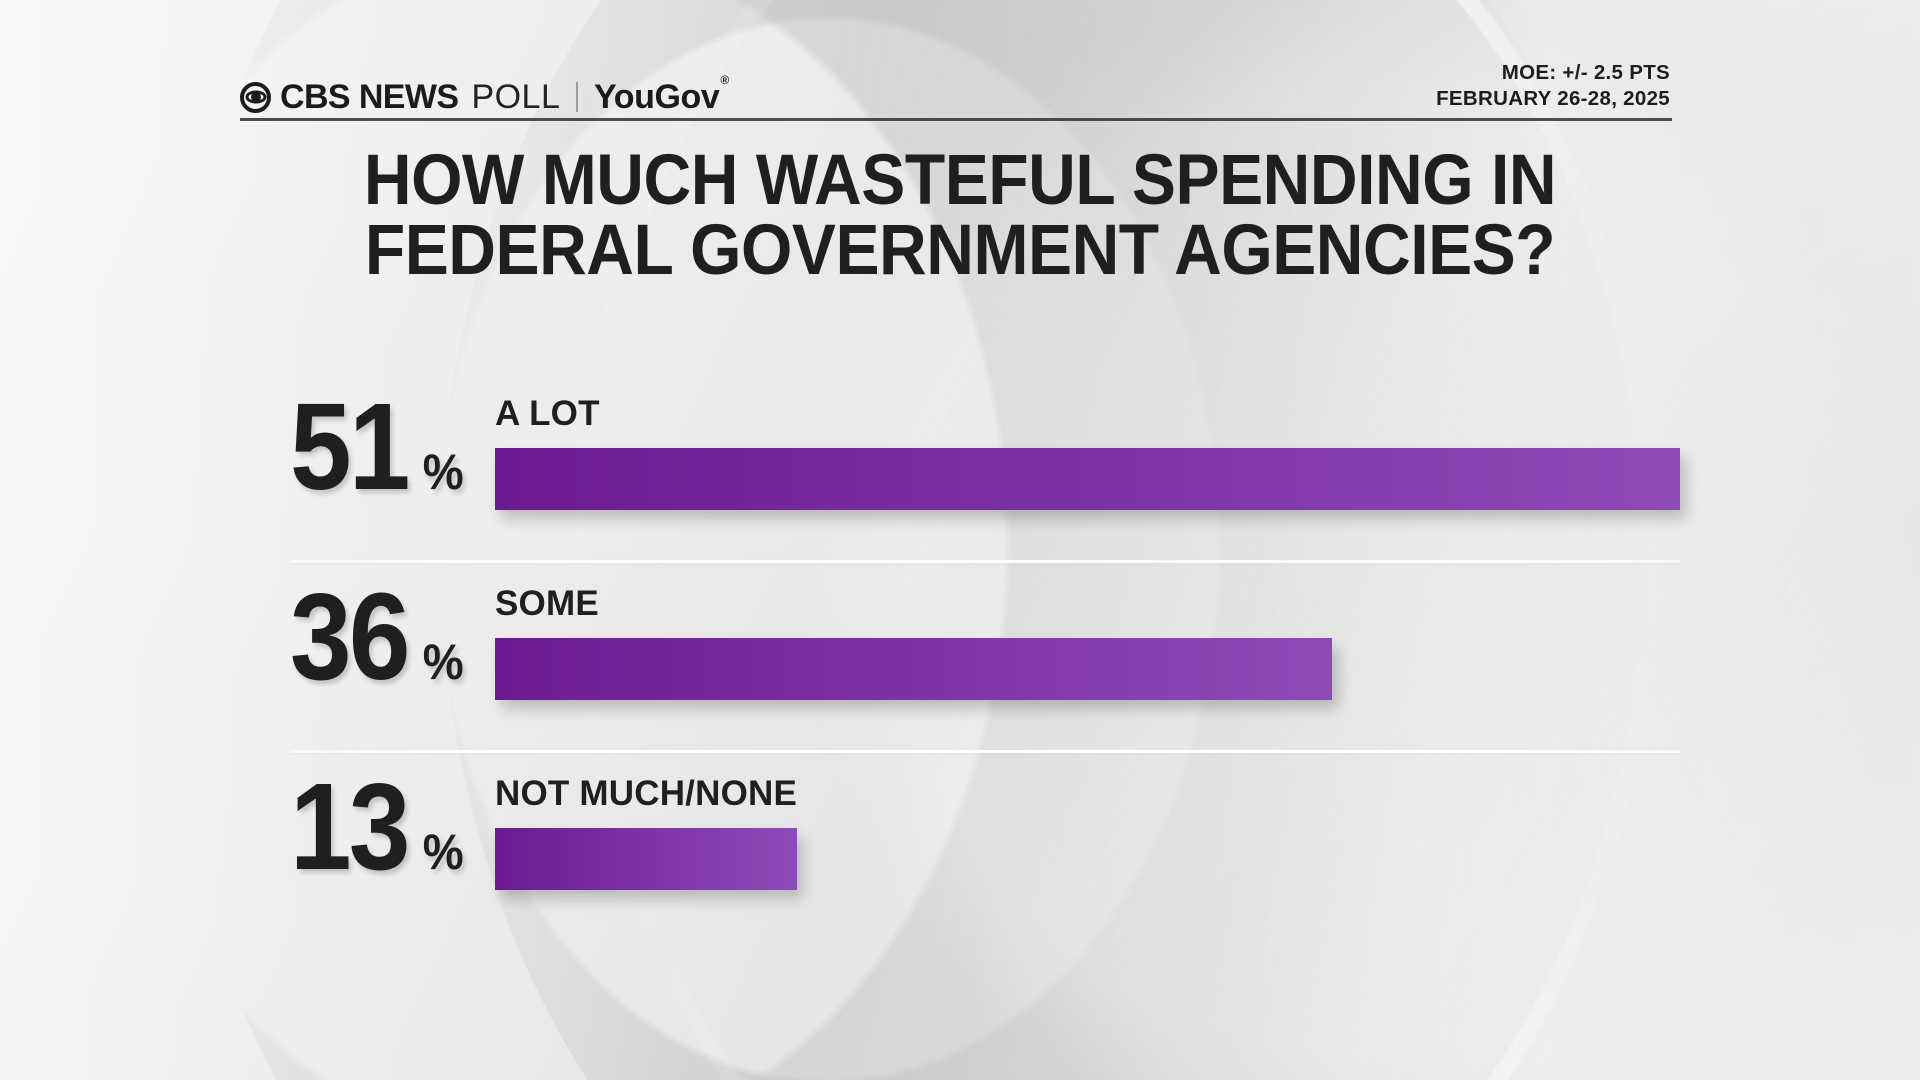 This screenshot has height=1080, width=1920. I want to click on value-number: 51, so click(350, 447).